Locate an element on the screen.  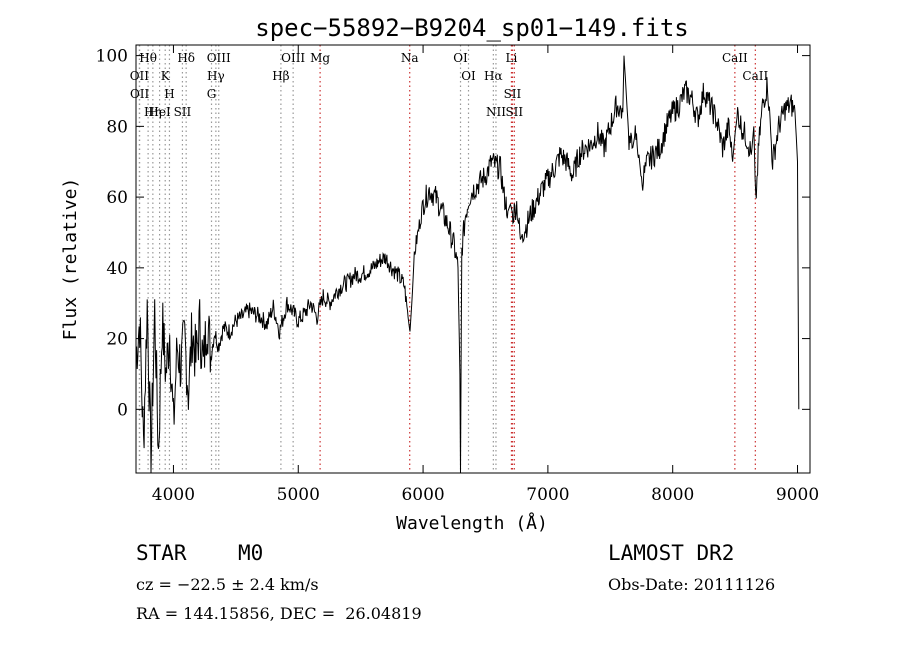
spectral-line-label: Li is located at coordinates (512, 58).